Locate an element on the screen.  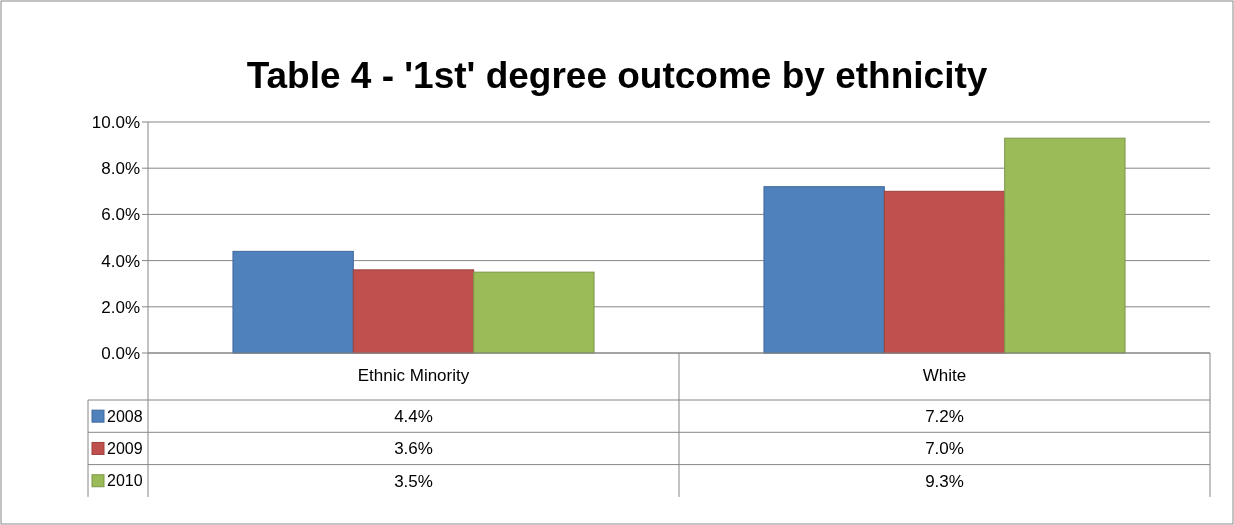
x-tick-label: White is located at coordinates (944, 375).